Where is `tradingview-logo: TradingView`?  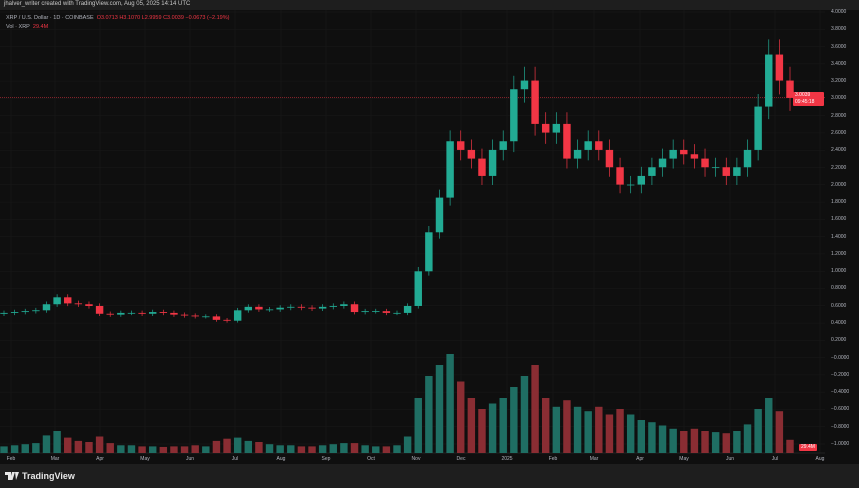
tradingview-logo: TradingView is located at coordinates (40, 476).